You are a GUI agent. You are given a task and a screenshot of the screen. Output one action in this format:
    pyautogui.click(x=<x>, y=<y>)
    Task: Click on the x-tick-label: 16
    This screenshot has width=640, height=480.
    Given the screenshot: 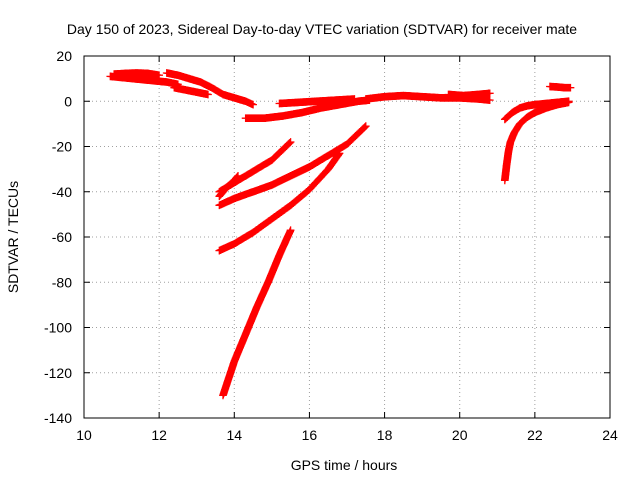 What is the action you would take?
    pyautogui.click(x=310, y=435)
    